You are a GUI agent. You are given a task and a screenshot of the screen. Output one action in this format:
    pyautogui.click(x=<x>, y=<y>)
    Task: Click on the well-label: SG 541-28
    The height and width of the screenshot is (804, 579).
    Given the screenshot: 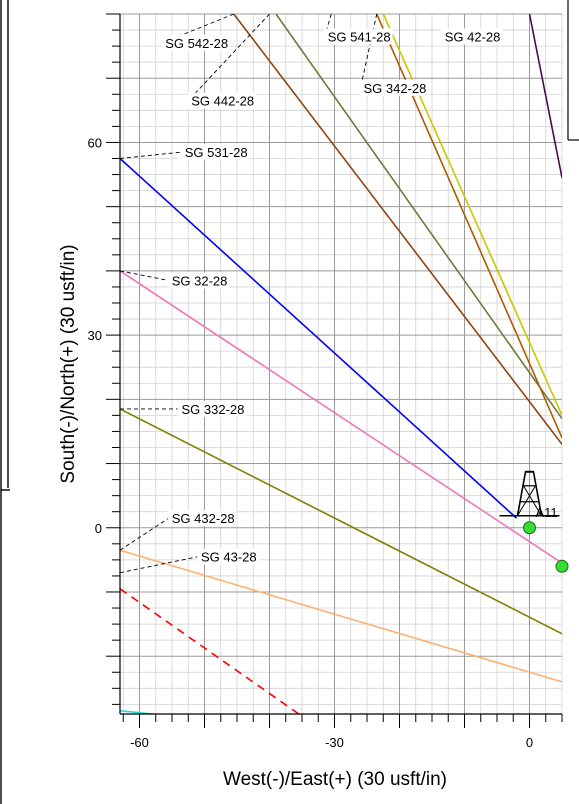 What is the action you would take?
    pyautogui.click(x=359, y=36)
    